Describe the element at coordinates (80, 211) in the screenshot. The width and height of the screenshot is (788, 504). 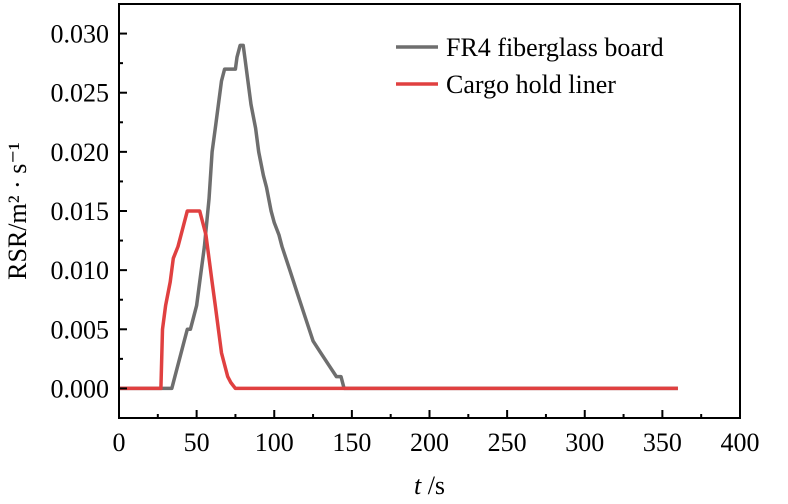
I see `y-tick-label: 0.015` at that location.